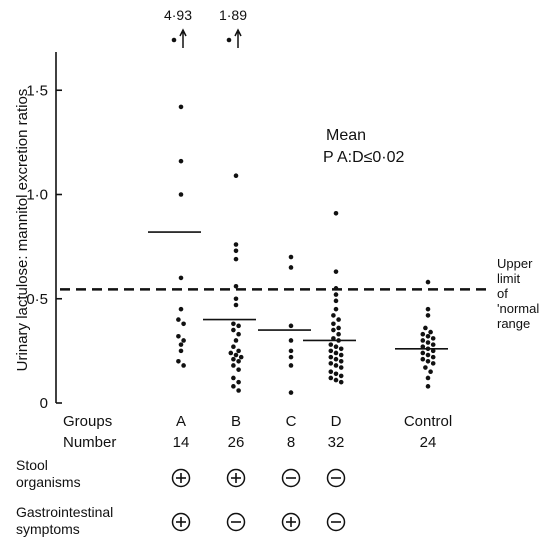  I want to click on category-label-d: D, so click(336, 421).